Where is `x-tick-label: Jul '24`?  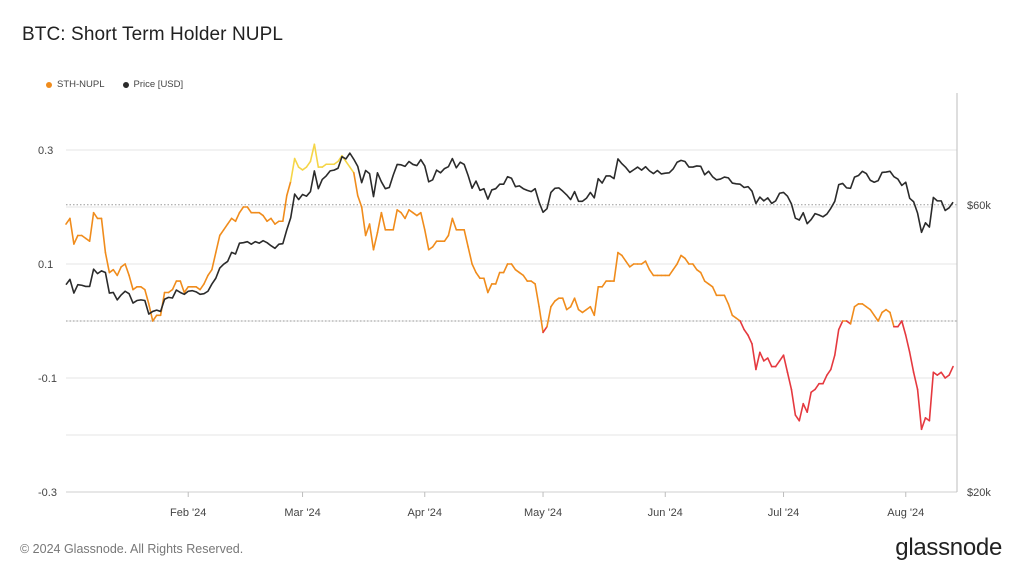
x-tick-label: Jul '24 is located at coordinates (783, 513).